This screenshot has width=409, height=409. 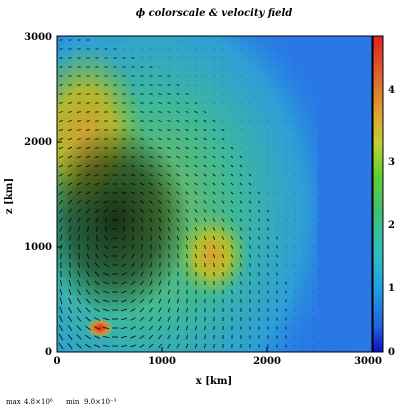 I want to click on colorbar-tick-label: 1, so click(x=391, y=288).